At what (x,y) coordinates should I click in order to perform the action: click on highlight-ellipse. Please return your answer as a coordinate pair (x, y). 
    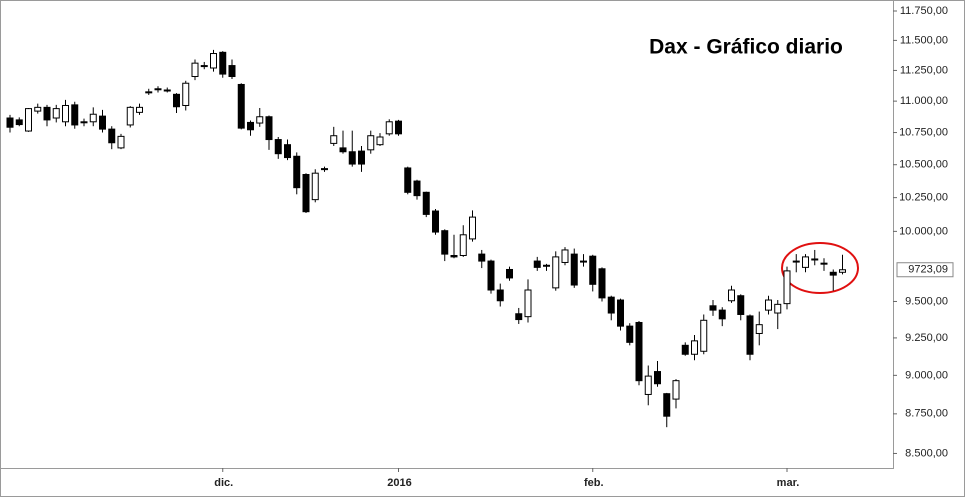
    Looking at the image, I should click on (820, 268).